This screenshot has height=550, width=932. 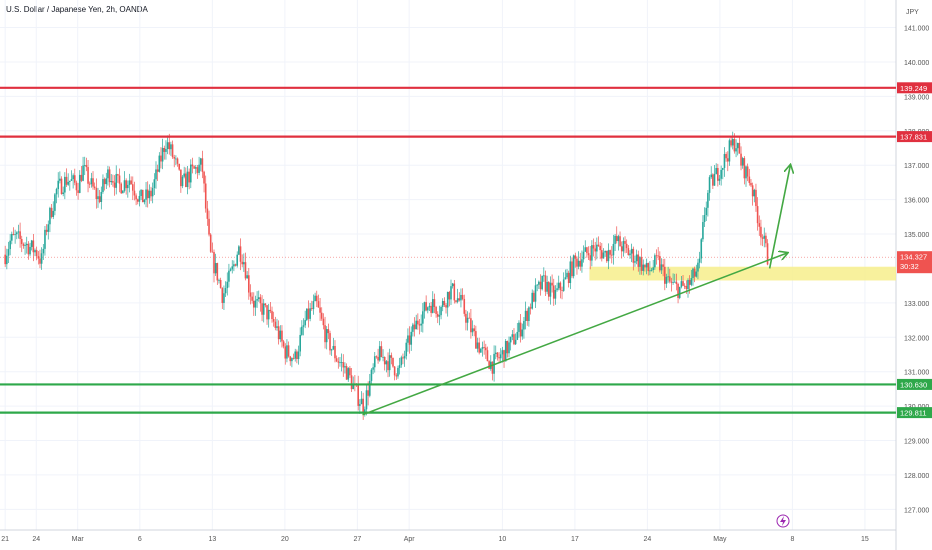 I want to click on currency-label: JPY, so click(x=912, y=12).